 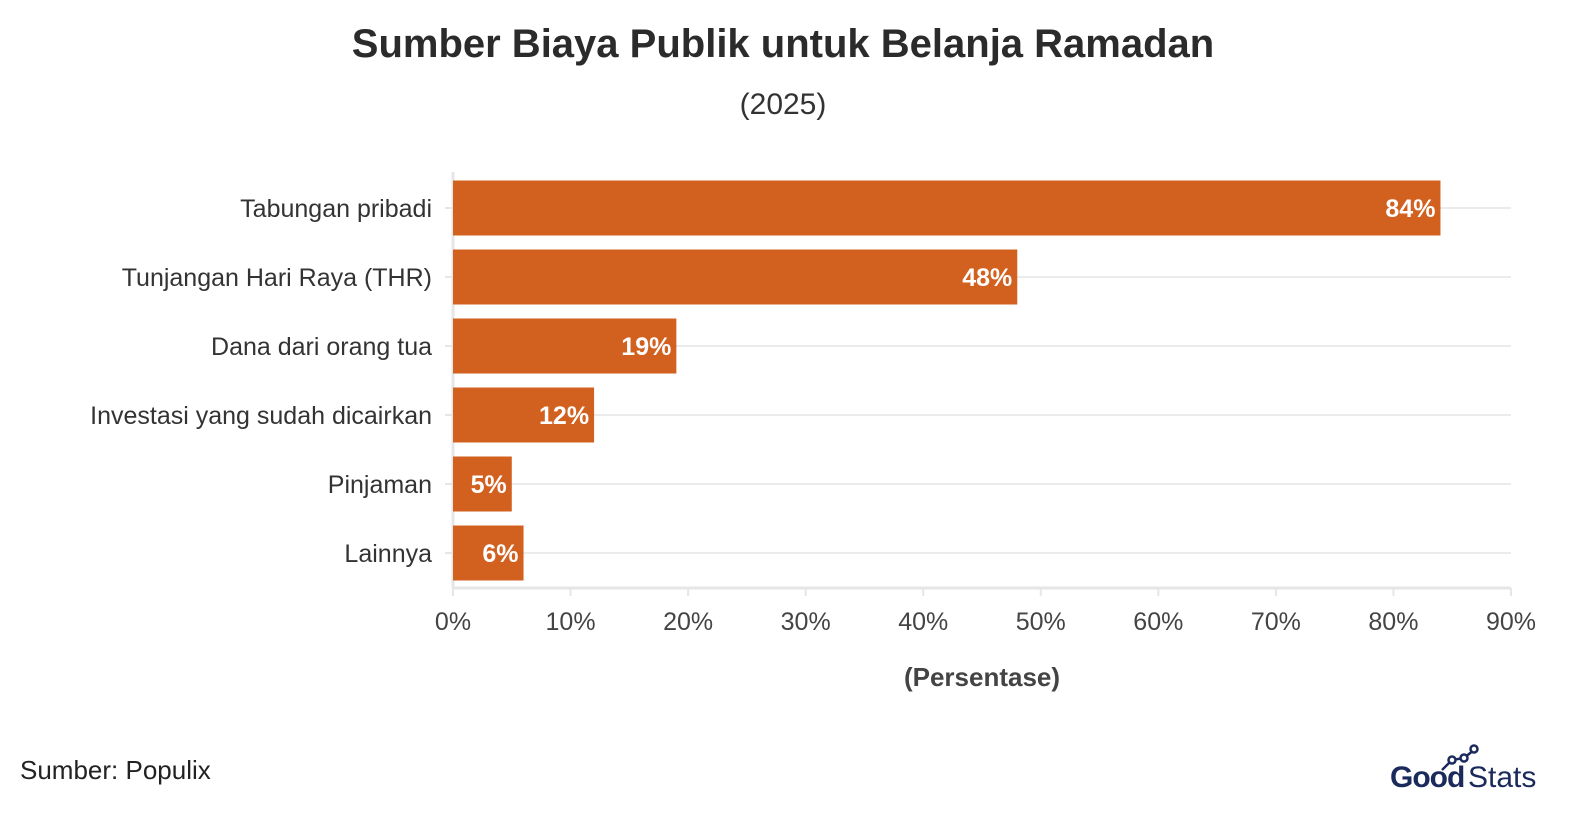 I want to click on data-label: 6%, so click(x=500, y=554).